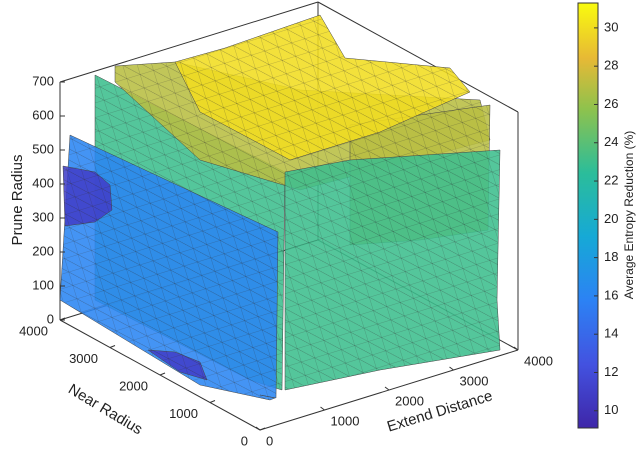 Image resolution: width=640 pixels, height=449 pixels. I want to click on z-tick-label: 0, so click(50, 318).